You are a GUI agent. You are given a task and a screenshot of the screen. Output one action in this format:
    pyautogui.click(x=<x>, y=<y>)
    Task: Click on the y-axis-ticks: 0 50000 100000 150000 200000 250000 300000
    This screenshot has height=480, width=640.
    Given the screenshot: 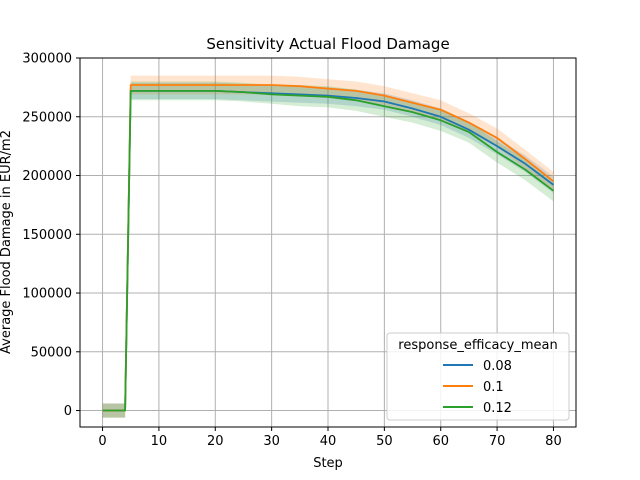 What is the action you would take?
    pyautogui.click(x=51, y=235)
    